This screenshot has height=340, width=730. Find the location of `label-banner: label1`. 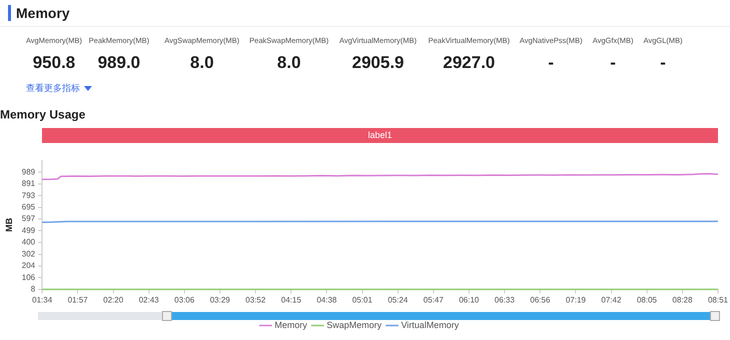

label-banner: label1 is located at coordinates (380, 135).